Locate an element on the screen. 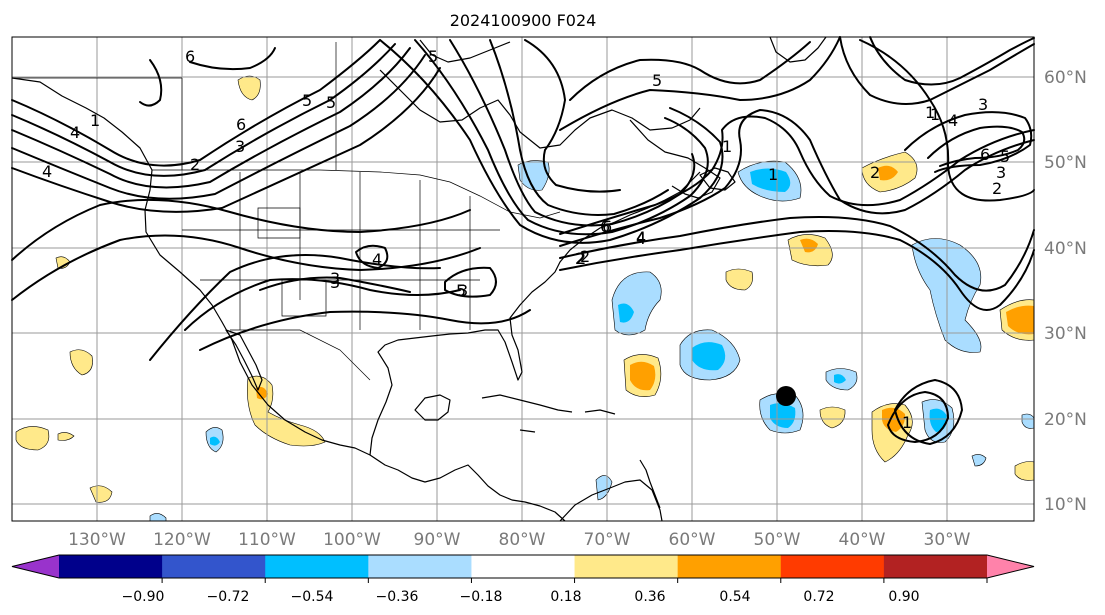  latitude-label: 30°N is located at coordinates (1065, 334).